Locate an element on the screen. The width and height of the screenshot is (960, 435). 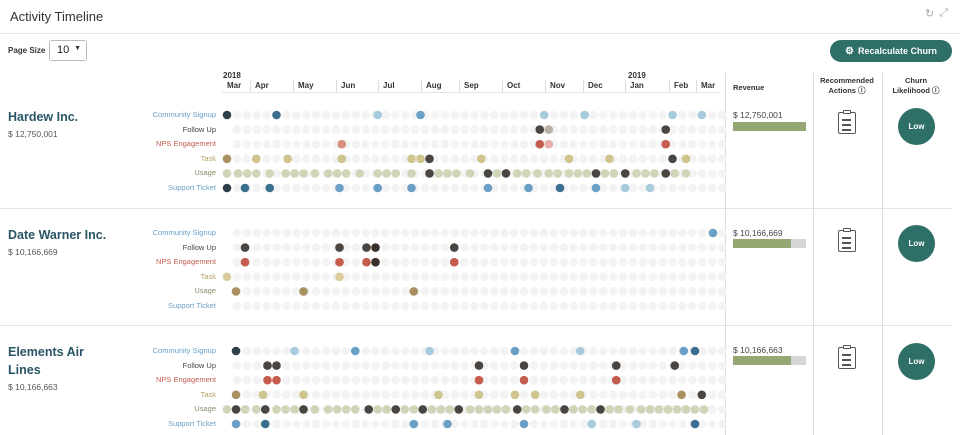
page-size-select: 10 ▼ is located at coordinates (68, 50).